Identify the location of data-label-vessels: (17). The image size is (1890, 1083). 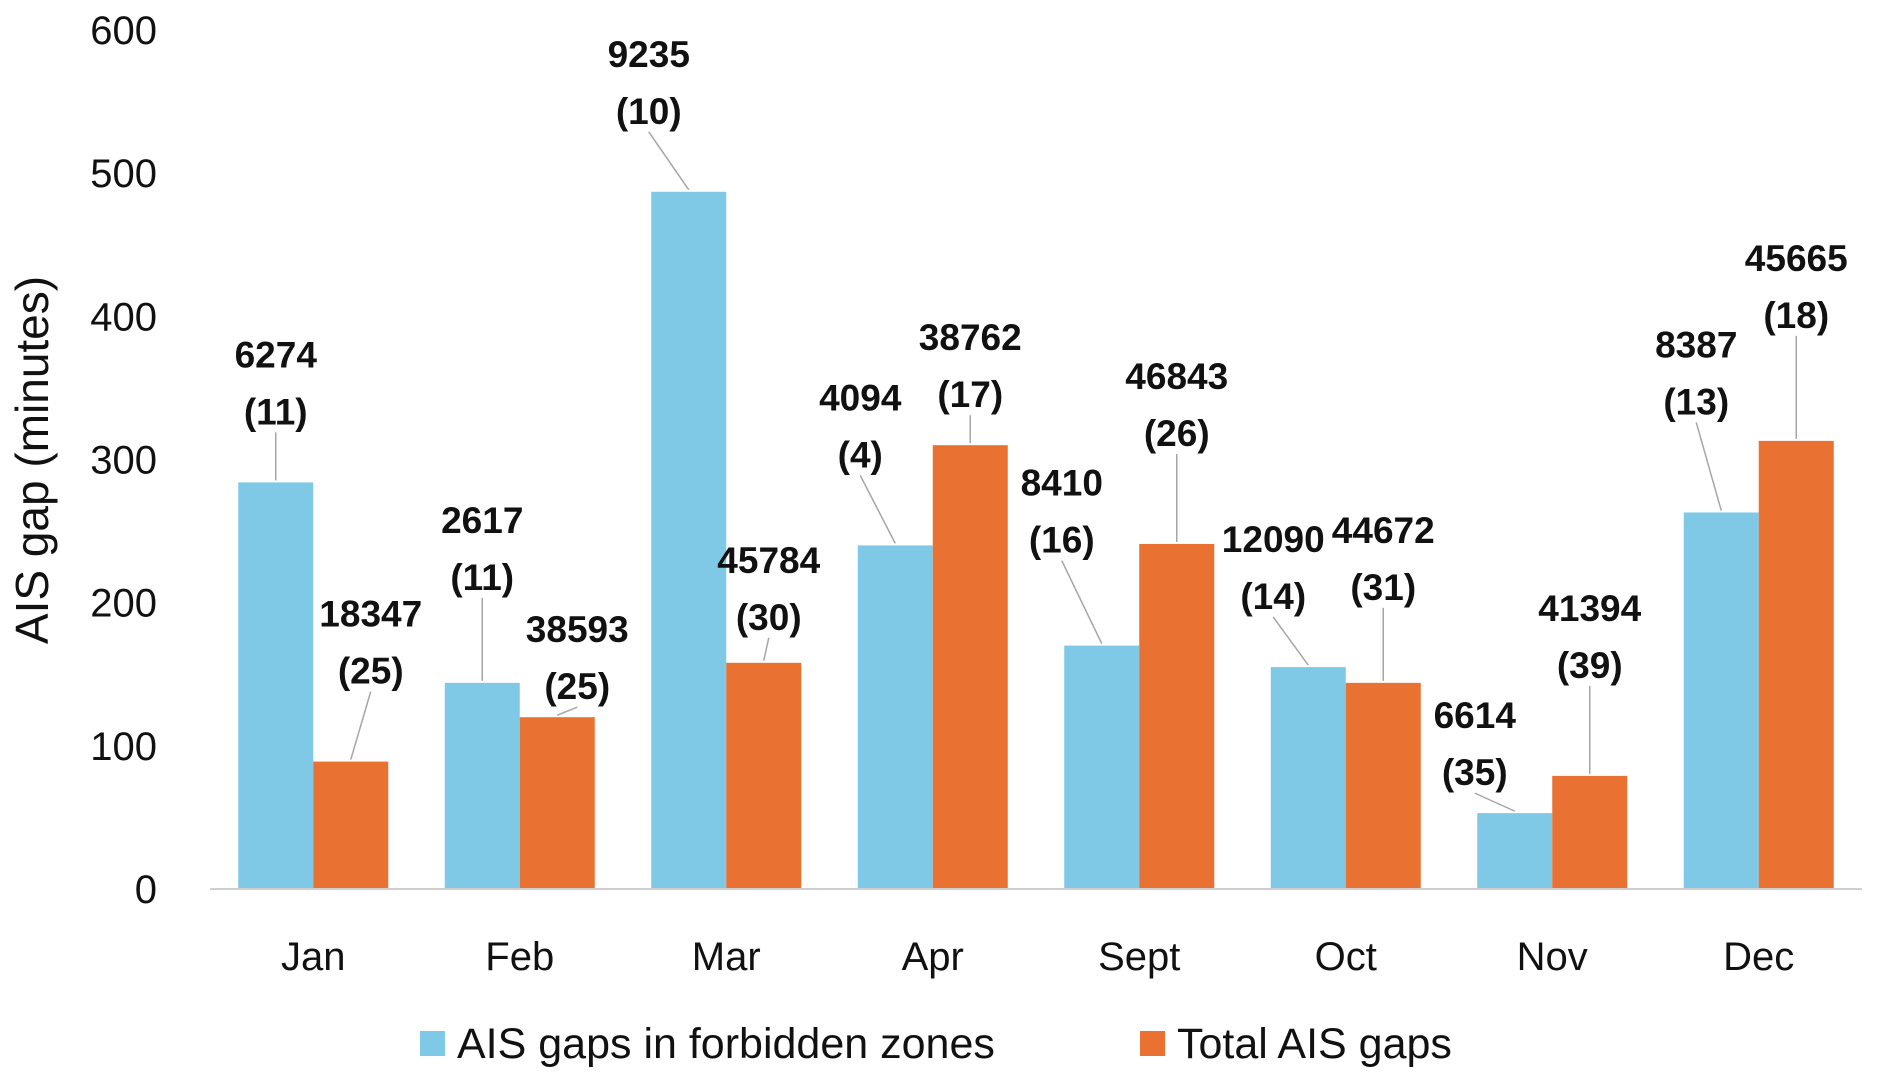
(970, 394).